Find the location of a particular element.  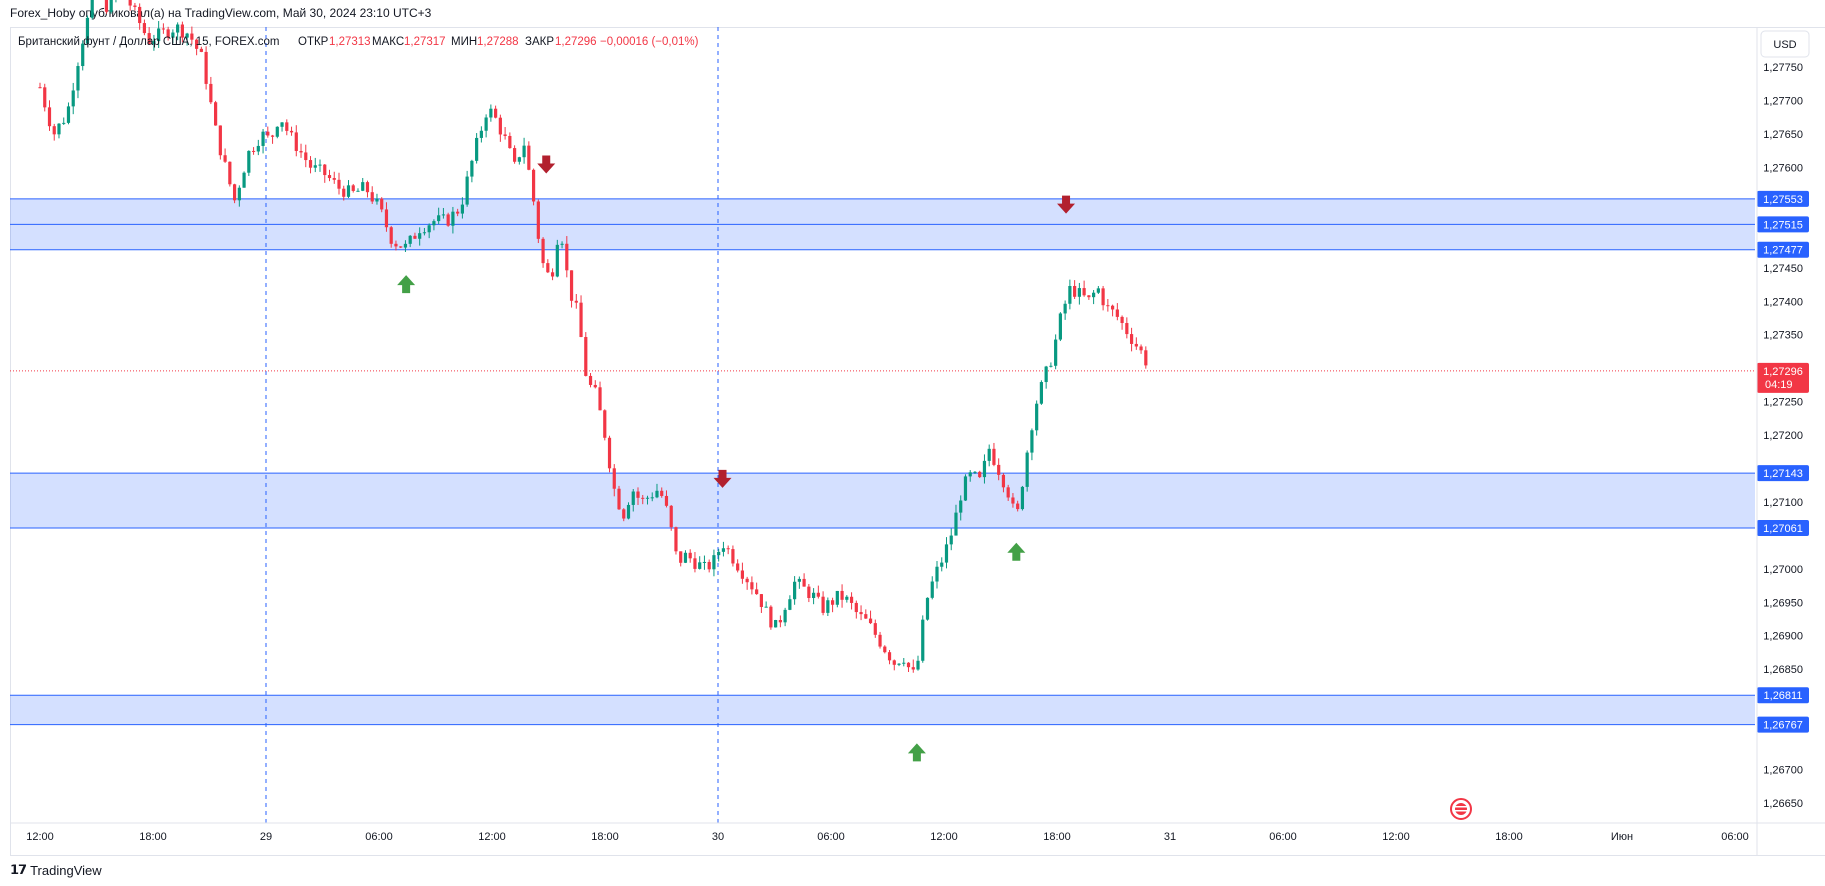

x-tick-label: 12:00 is located at coordinates (492, 837).